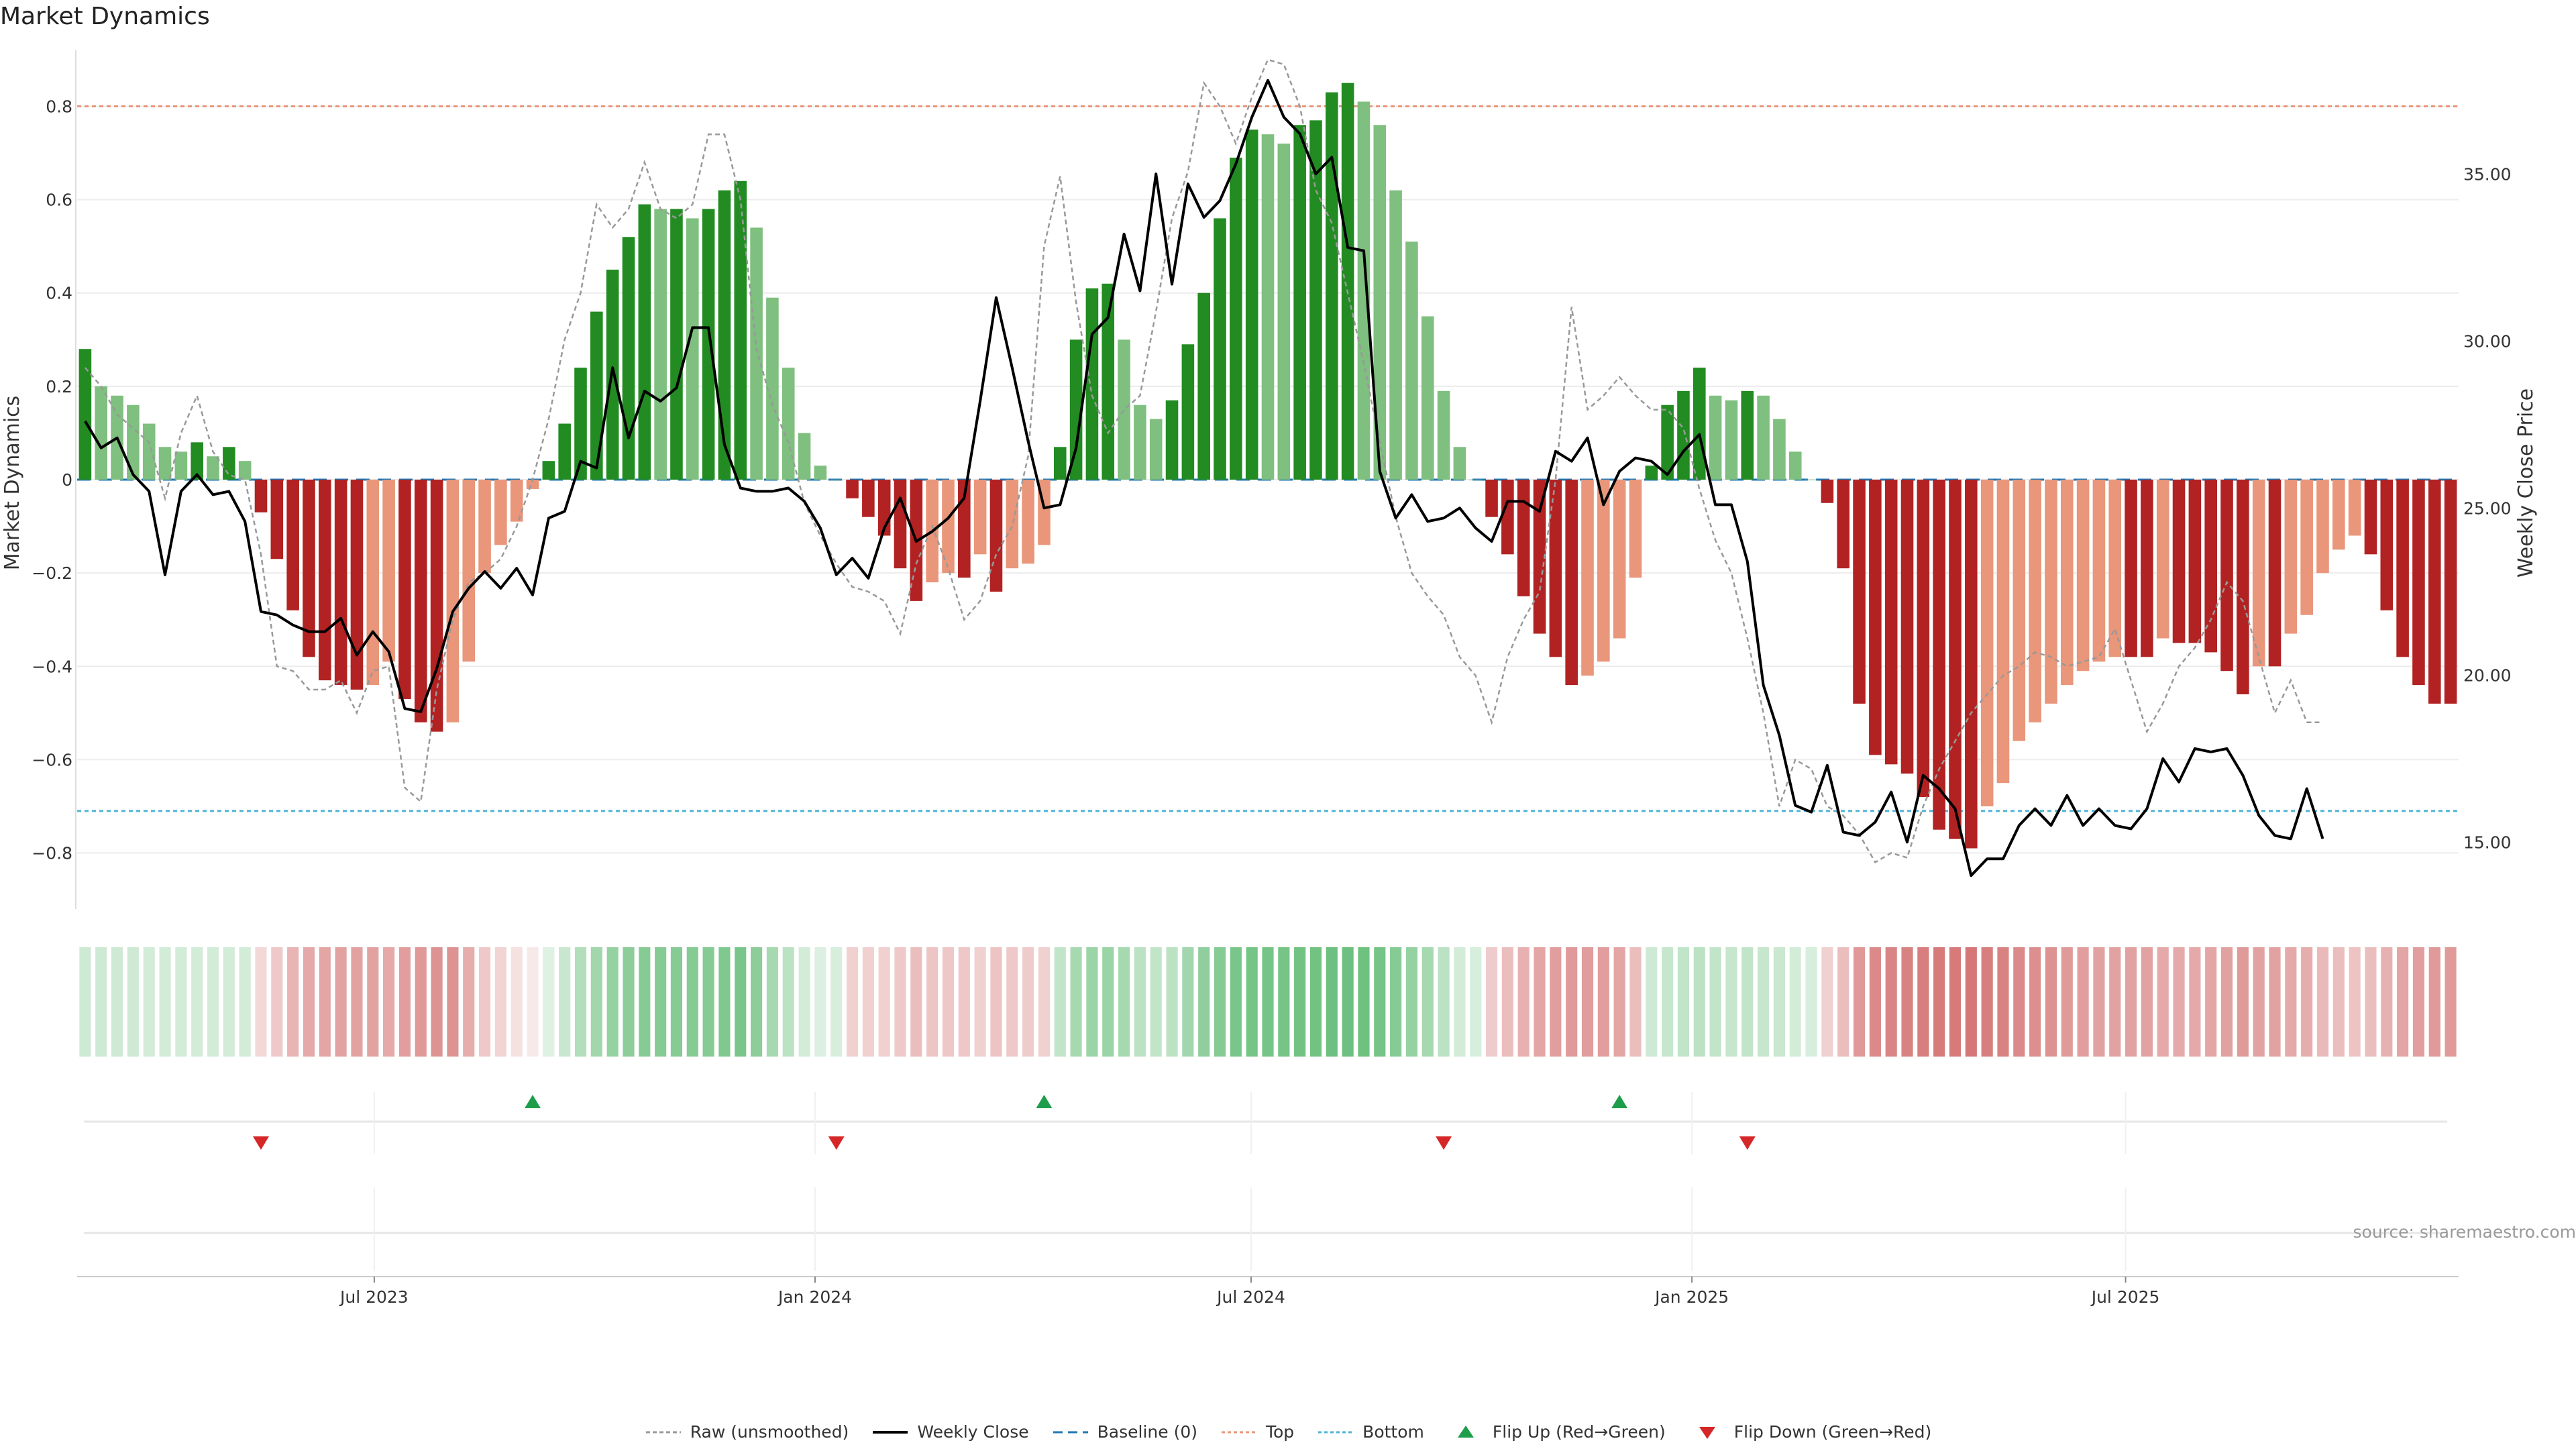 Image resolution: width=2576 pixels, height=1449 pixels. Describe the element at coordinates (1444, 1143) in the screenshot. I see `flip-down-marker` at that location.